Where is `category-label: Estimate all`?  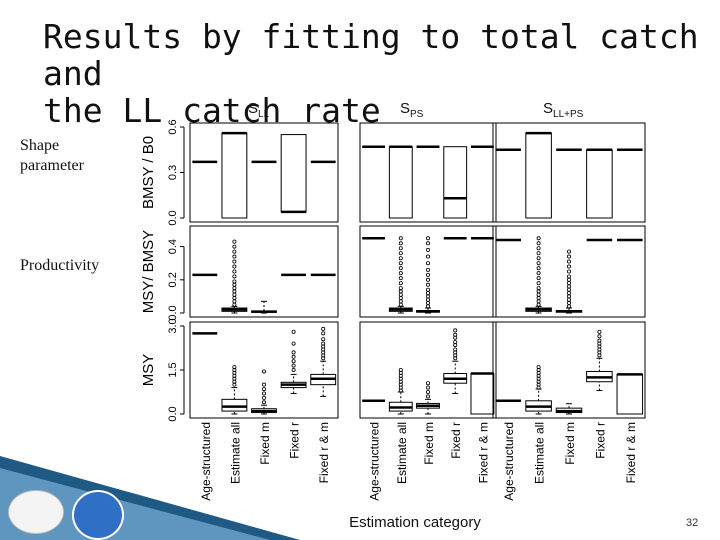 category-label: Estimate all is located at coordinates (540, 453).